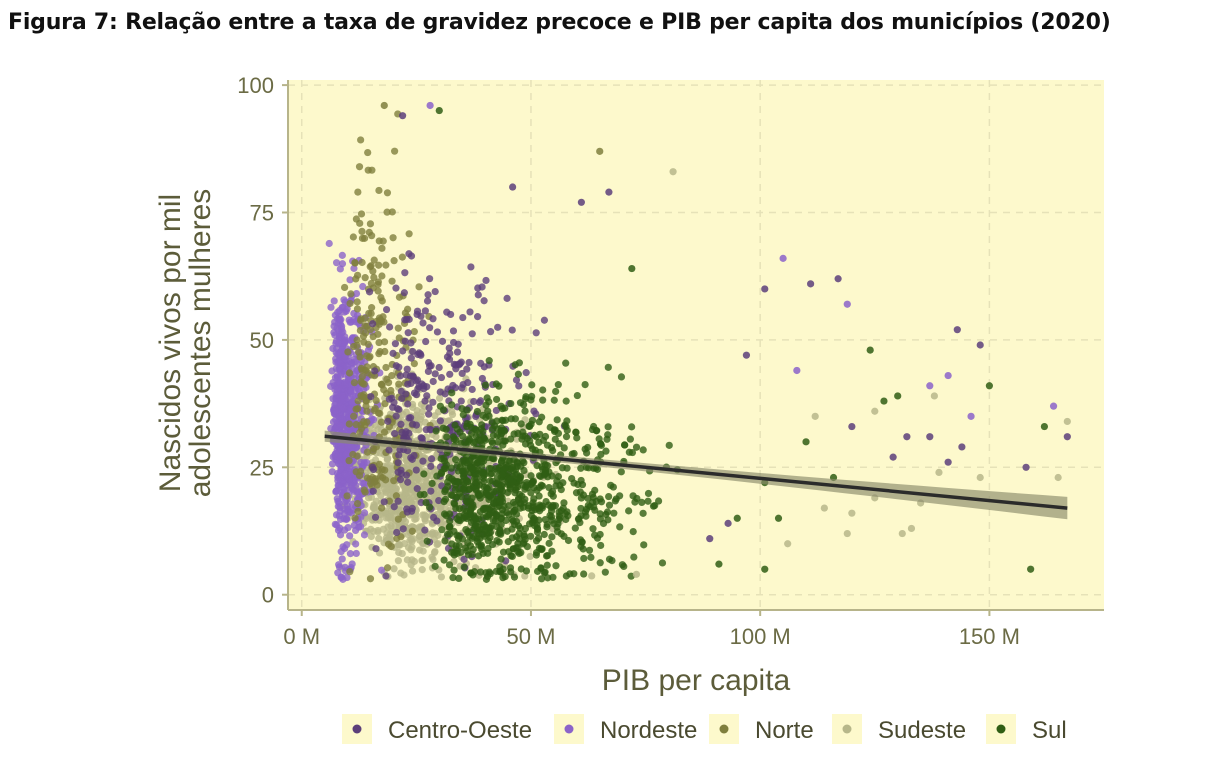 The width and height of the screenshot is (1218, 771). Describe the element at coordinates (784, 730) in the screenshot. I see `legend-label: Norte` at that location.